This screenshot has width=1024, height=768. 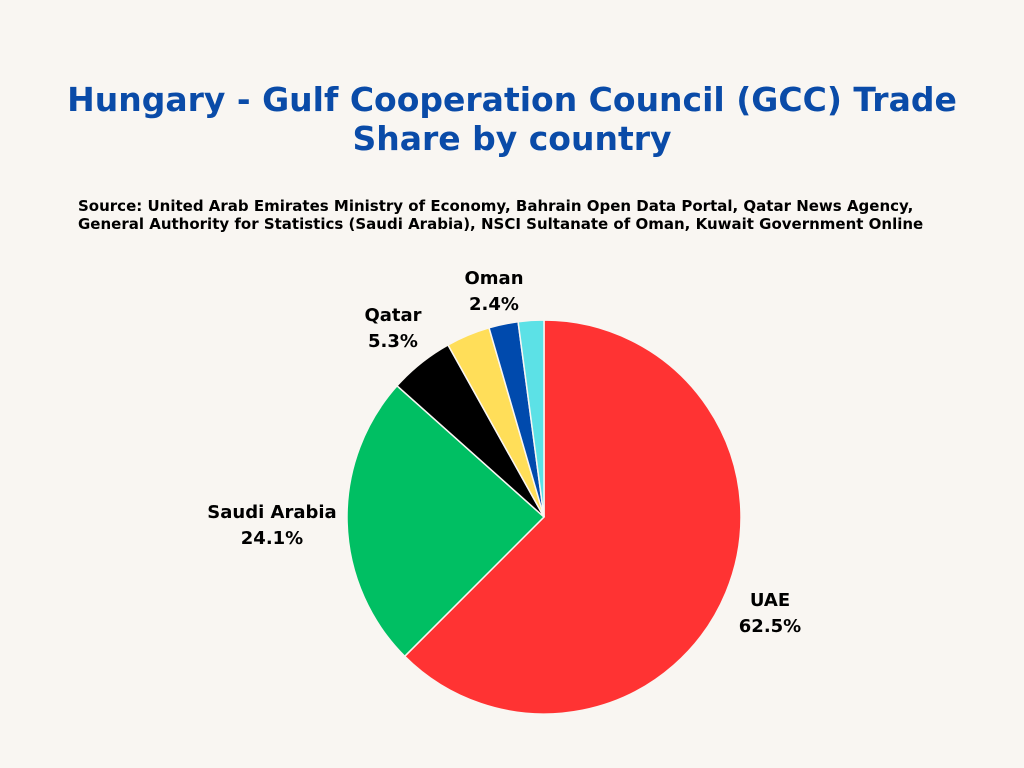 I want to click on slice-label-uae: UAE, so click(x=770, y=600).